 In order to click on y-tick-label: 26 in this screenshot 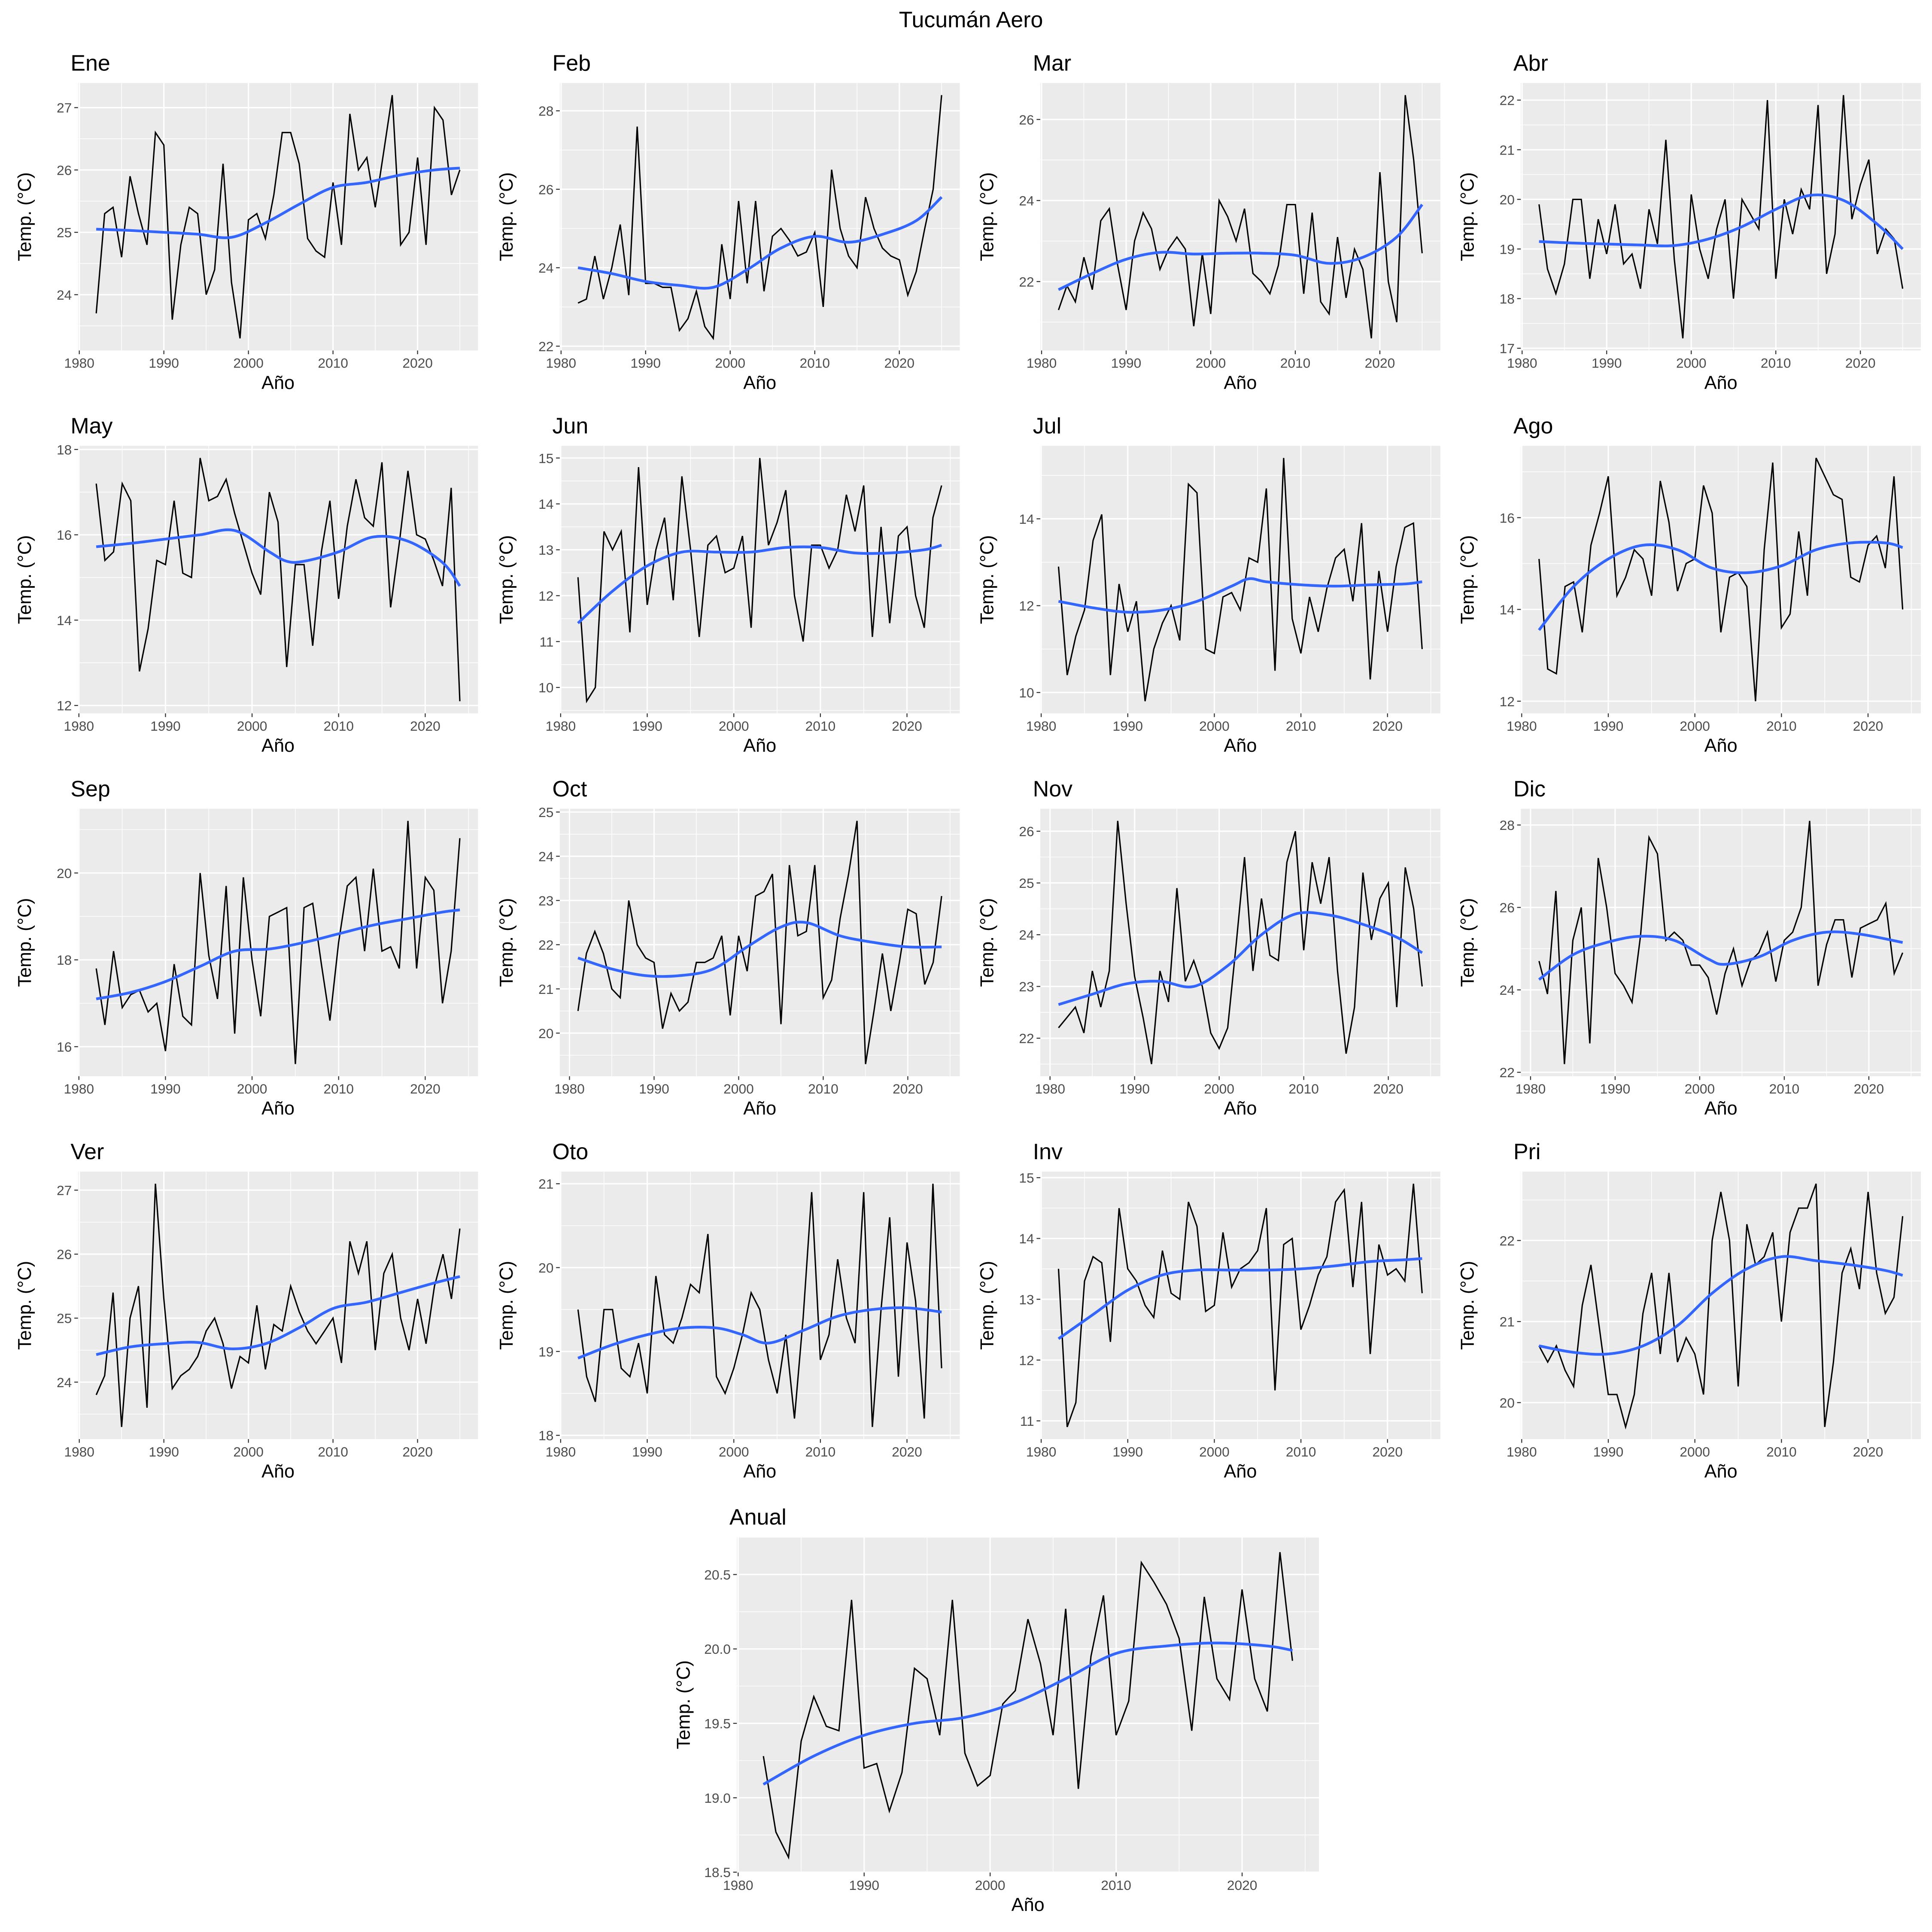, I will do `click(545, 190)`.